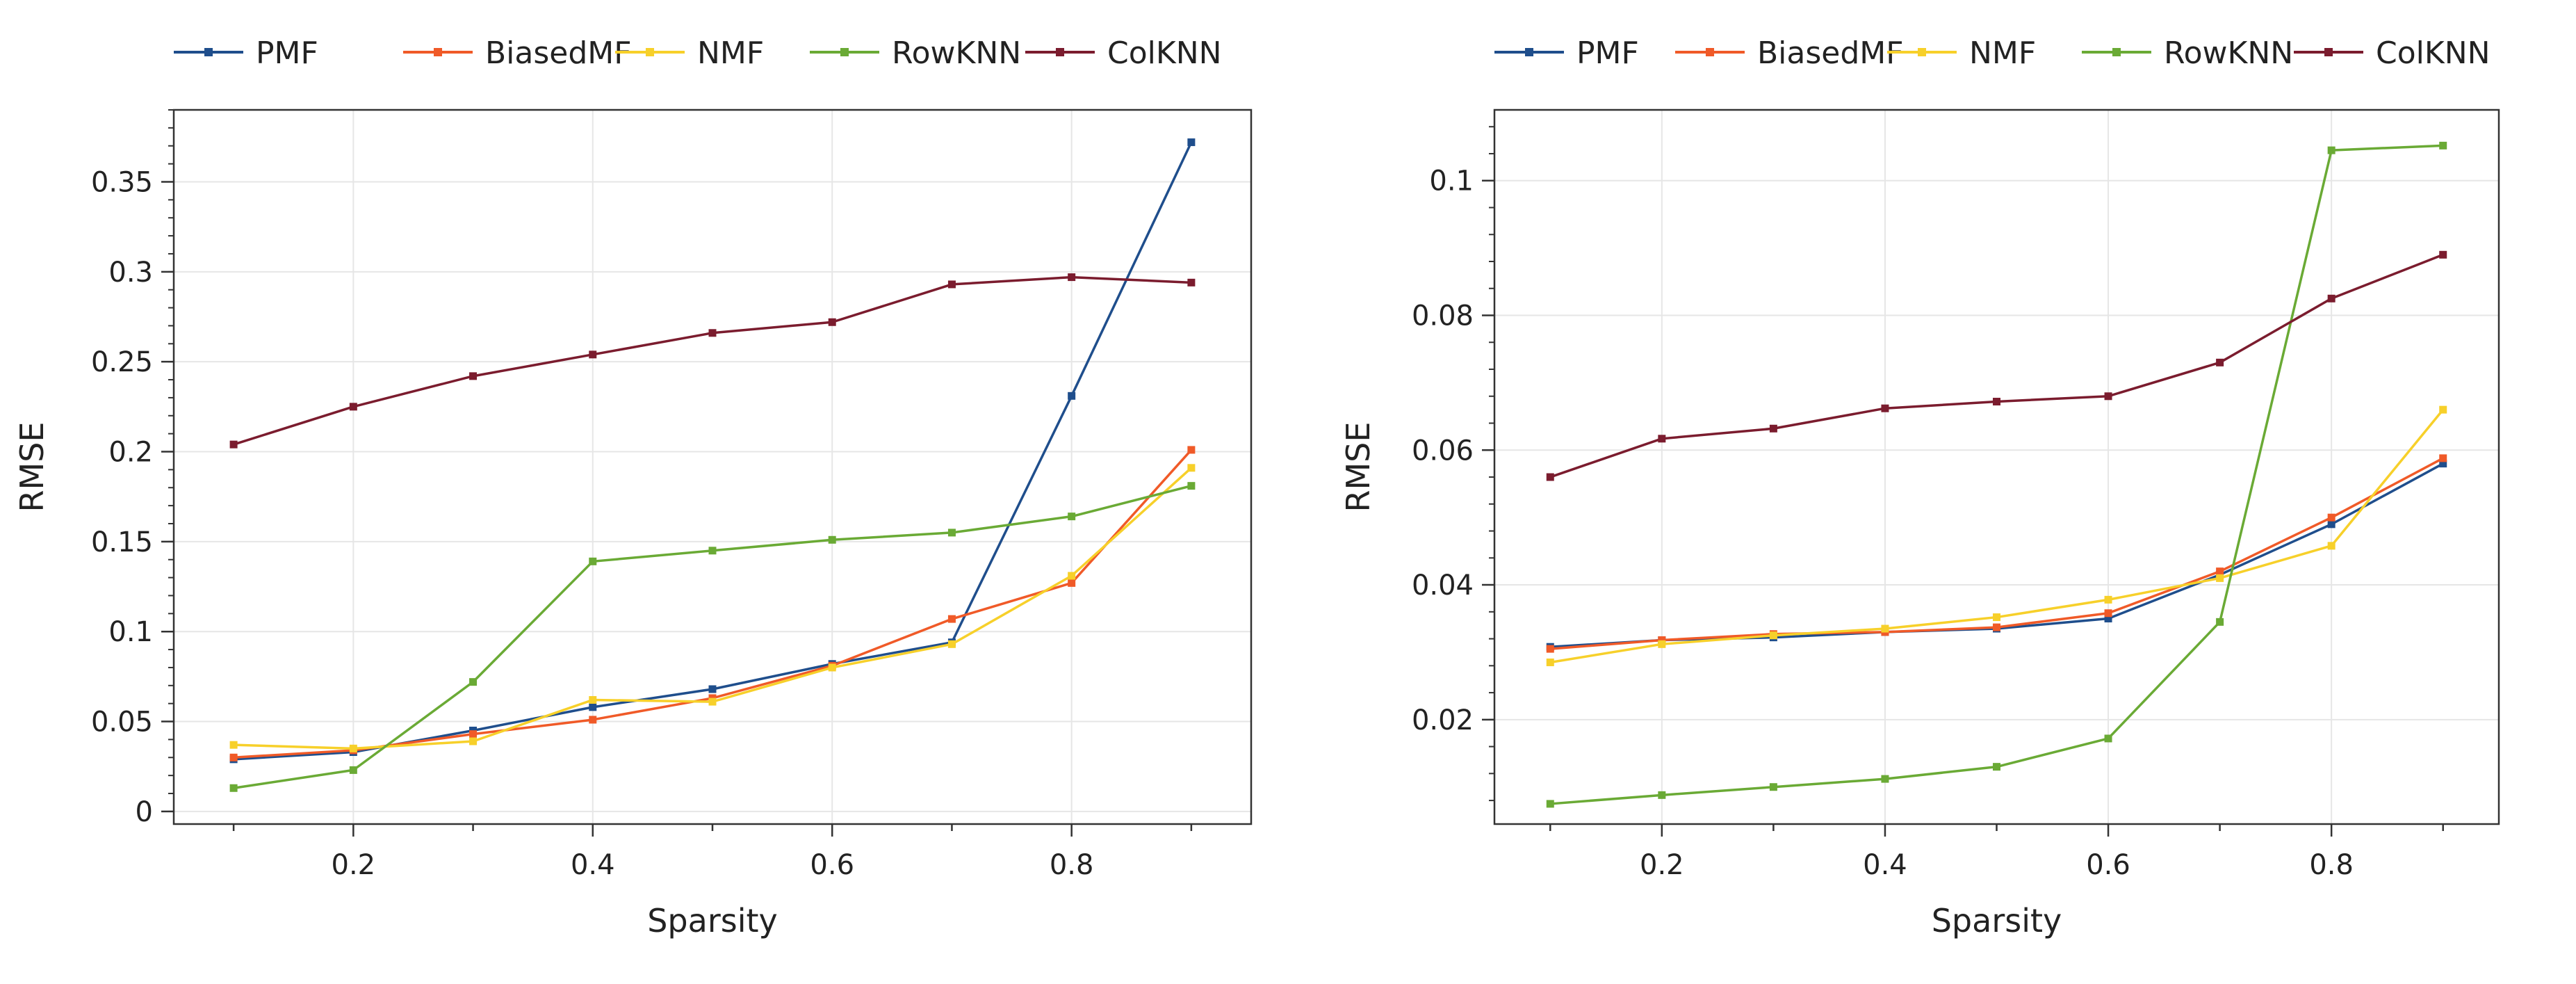 The image size is (2576, 984). I want to click on legend-label: ColKNN, so click(2433, 53).